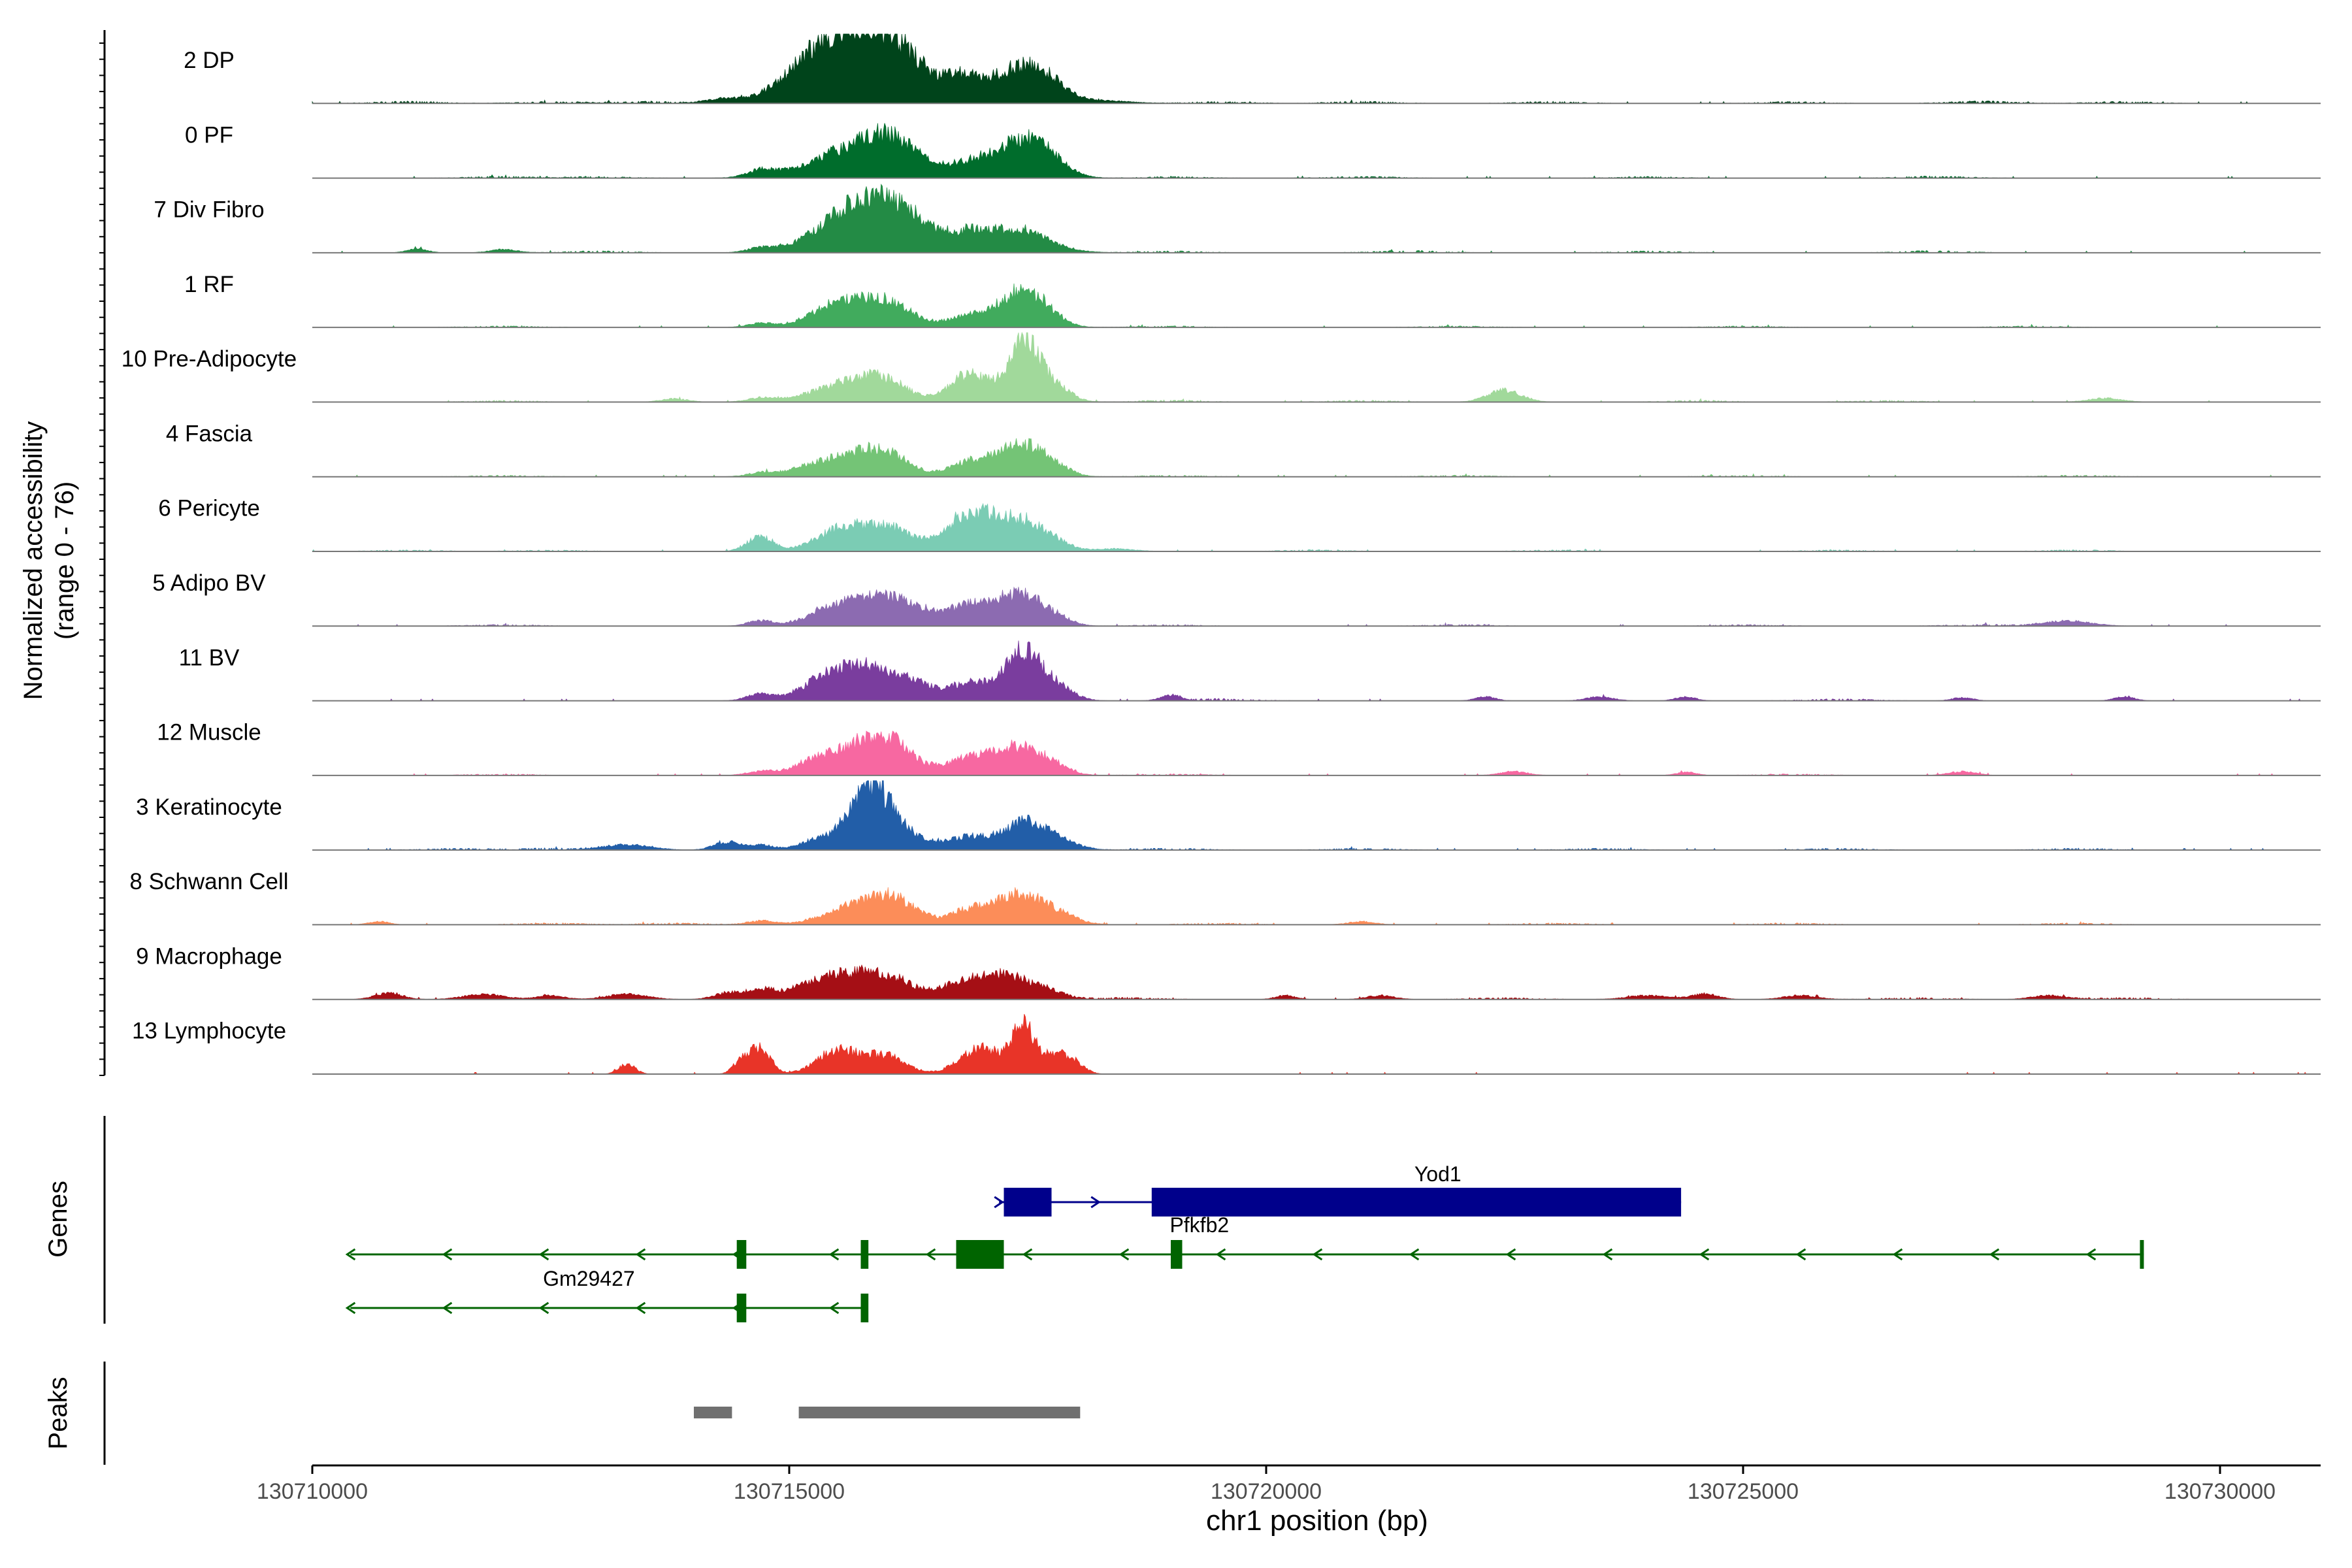 The image size is (2352, 1568). I want to click on x-tick-label: 130720000, so click(1266, 1491).